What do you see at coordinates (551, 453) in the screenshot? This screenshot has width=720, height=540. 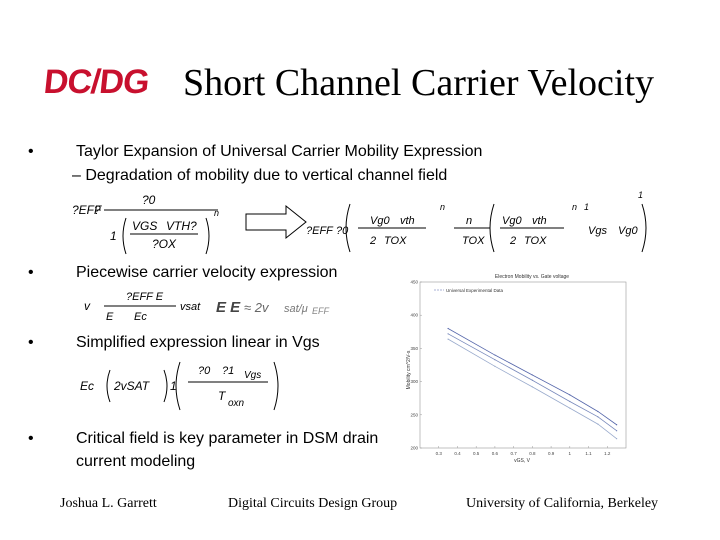 I see `chart-x-tick-label: 0.9` at bounding box center [551, 453].